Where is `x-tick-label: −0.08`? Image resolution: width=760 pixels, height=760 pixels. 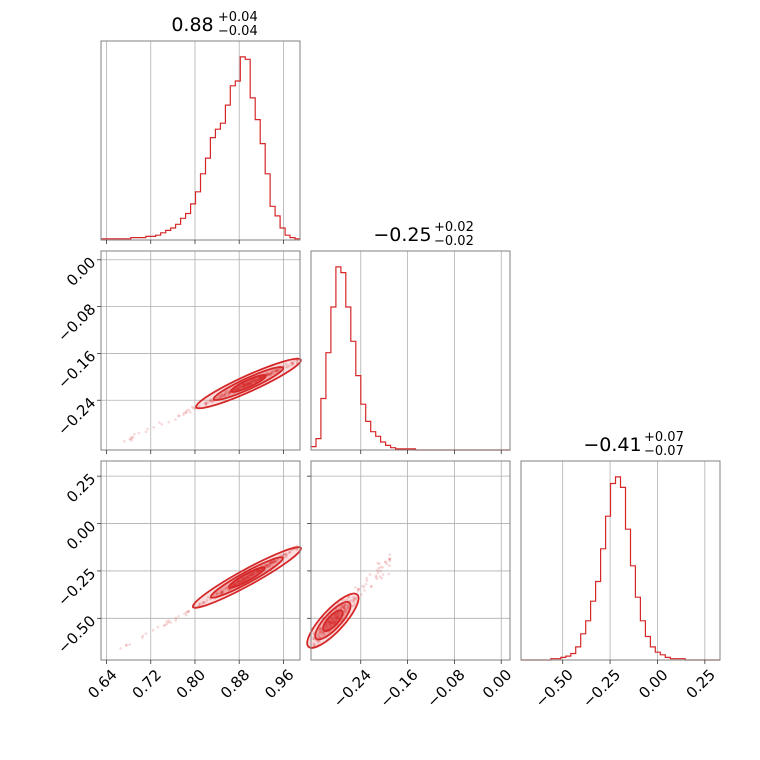
x-tick-label: −0.08 is located at coordinates (445, 688).